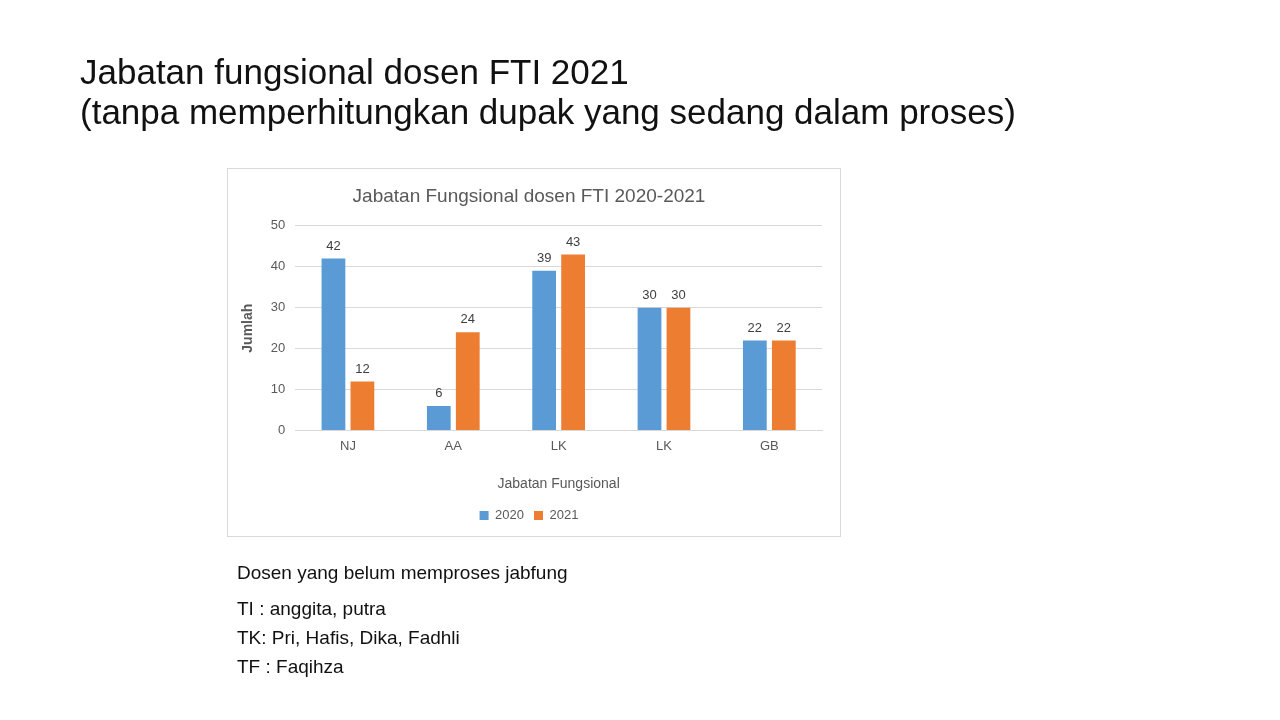 The image size is (1280, 720). Describe the element at coordinates (278, 389) in the screenshot. I see `y-tick-label: 10` at that location.